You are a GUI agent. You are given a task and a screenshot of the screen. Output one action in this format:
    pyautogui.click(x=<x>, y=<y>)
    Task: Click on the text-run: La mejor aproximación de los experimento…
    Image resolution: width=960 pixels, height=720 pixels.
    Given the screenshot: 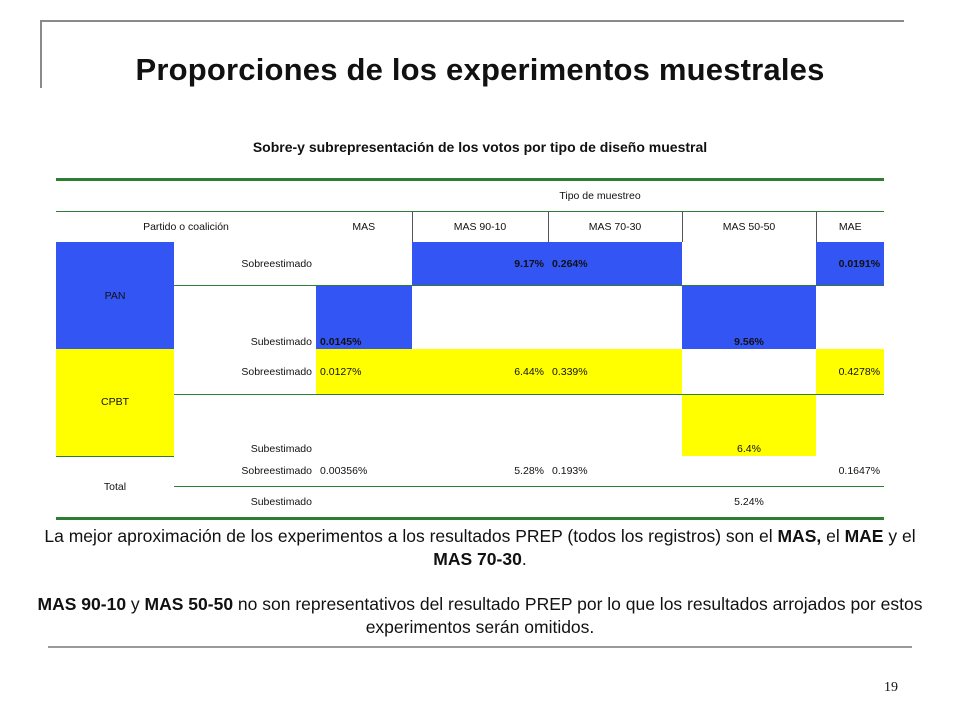 What is the action you would take?
    pyautogui.click(x=411, y=536)
    